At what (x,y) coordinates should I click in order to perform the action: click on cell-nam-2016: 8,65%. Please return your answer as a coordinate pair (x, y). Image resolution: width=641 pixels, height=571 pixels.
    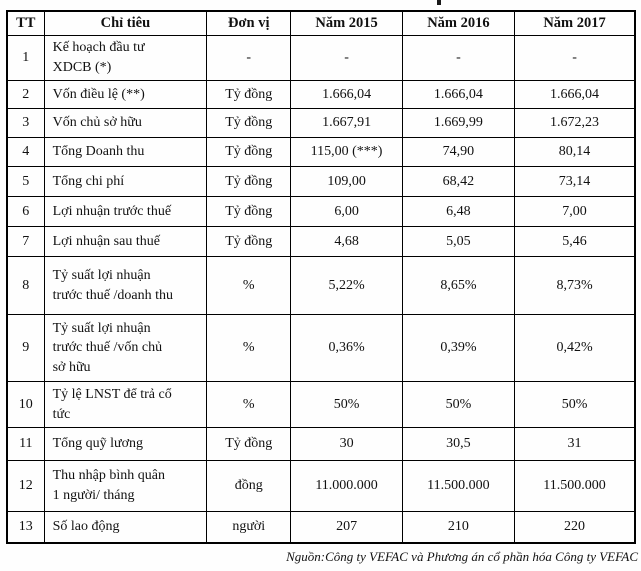
    Looking at the image, I should click on (458, 285).